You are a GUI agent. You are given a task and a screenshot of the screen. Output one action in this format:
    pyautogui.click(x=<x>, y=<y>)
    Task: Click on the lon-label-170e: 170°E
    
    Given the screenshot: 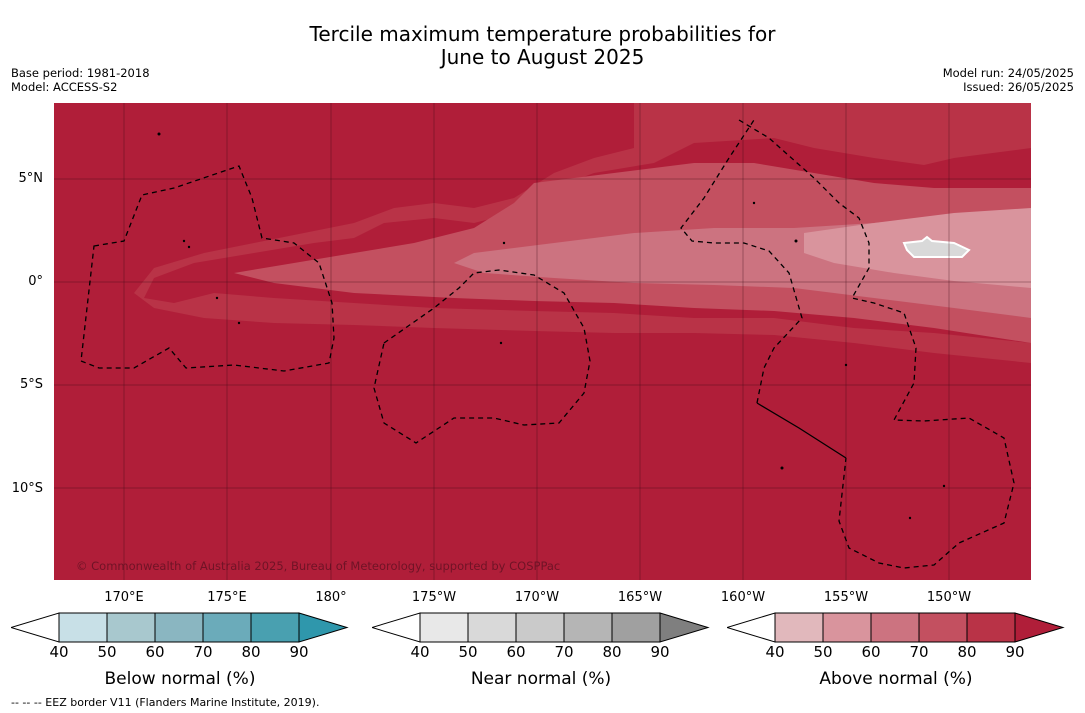 What is the action you would take?
    pyautogui.click(x=124, y=597)
    